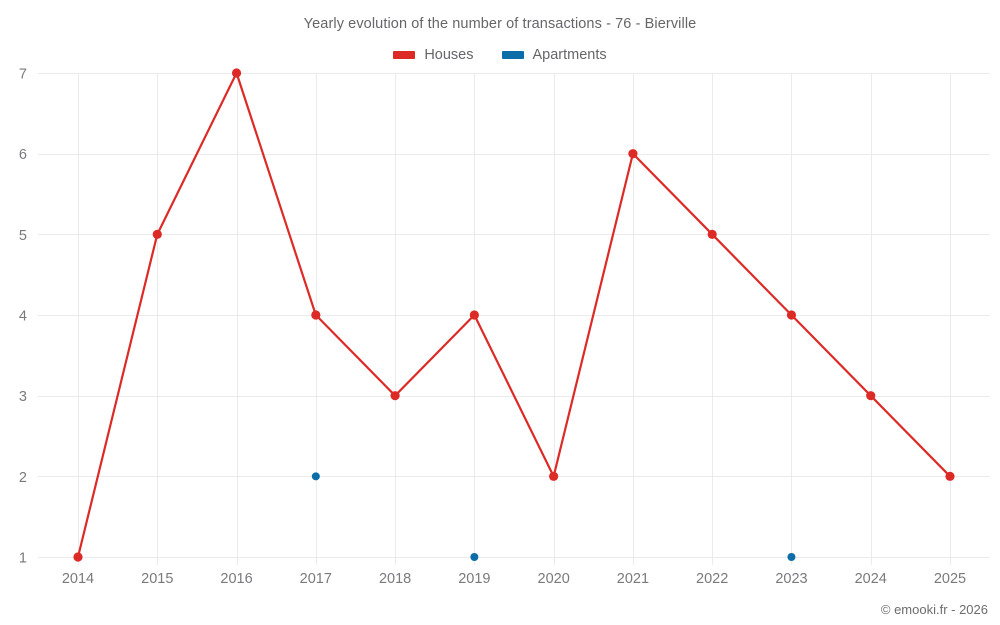  I want to click on y-axis-tick-label: 5, so click(23, 236).